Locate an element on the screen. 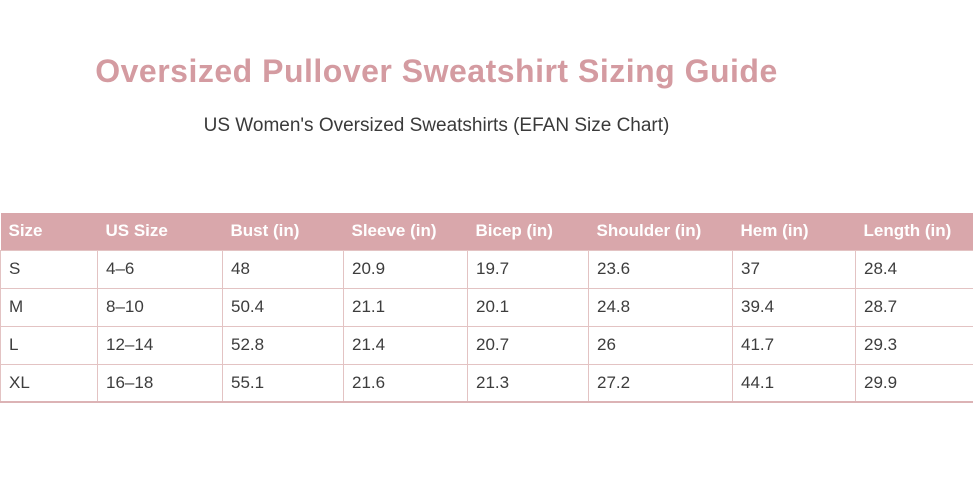  table-cell: 48 is located at coordinates (283, 269).